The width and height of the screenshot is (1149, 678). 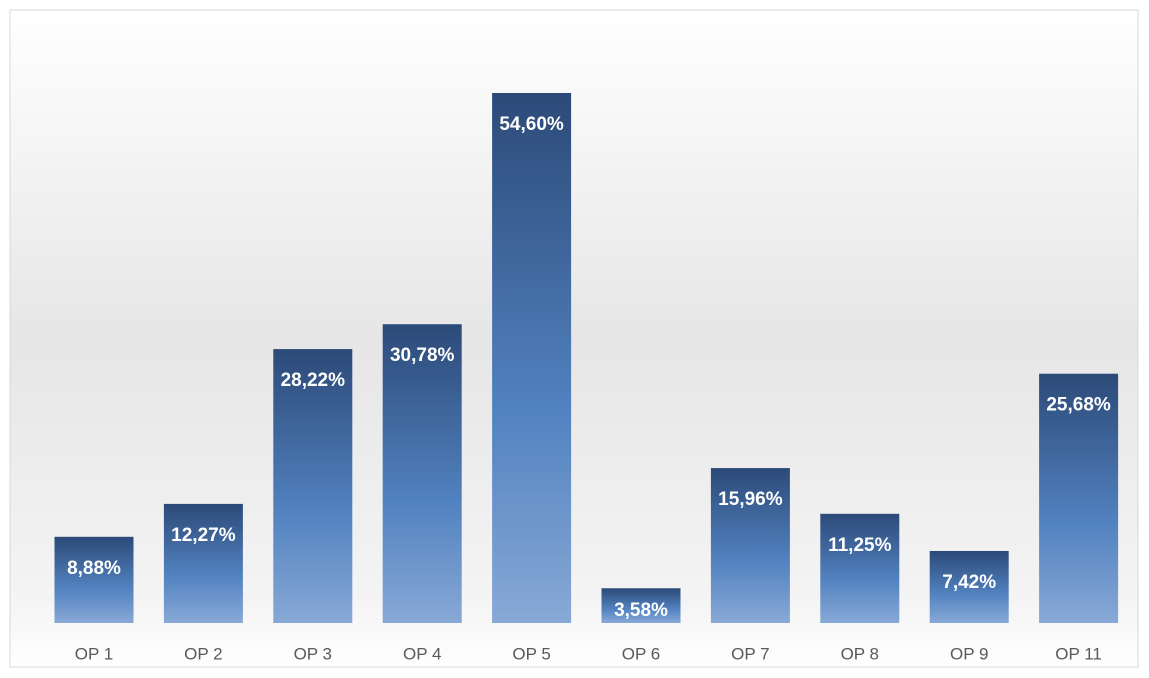 What do you see at coordinates (531, 124) in the screenshot?
I see `data-label: 54,60%` at bounding box center [531, 124].